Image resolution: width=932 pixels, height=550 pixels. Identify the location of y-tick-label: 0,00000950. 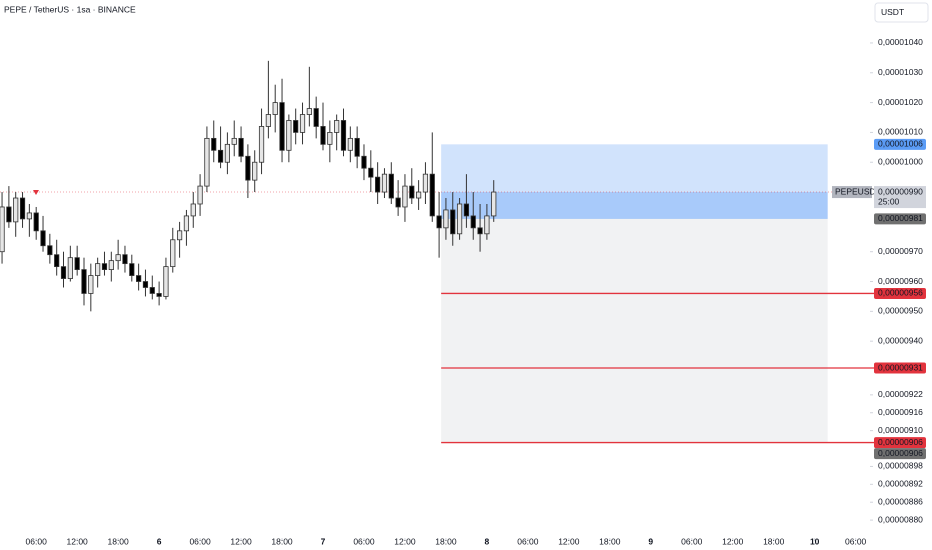
(900, 311).